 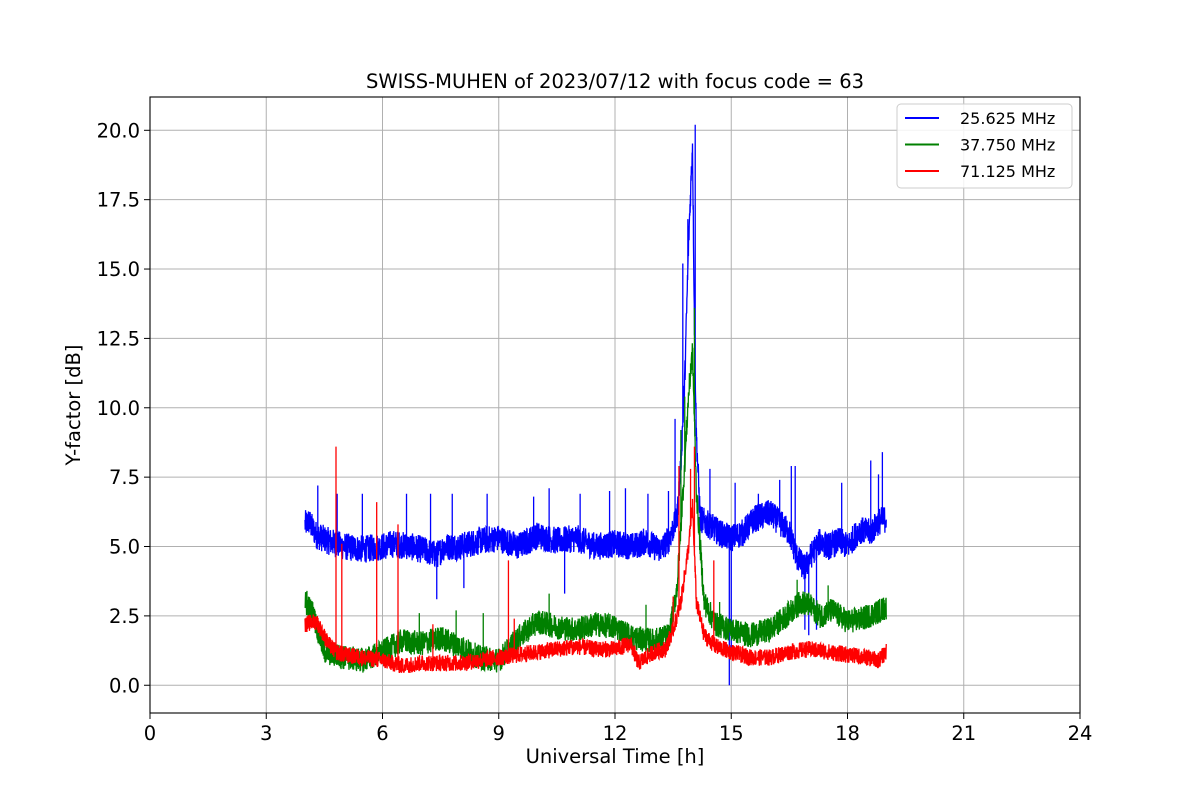 What do you see at coordinates (118, 200) in the screenshot?
I see `y-tick-label: 17.5` at bounding box center [118, 200].